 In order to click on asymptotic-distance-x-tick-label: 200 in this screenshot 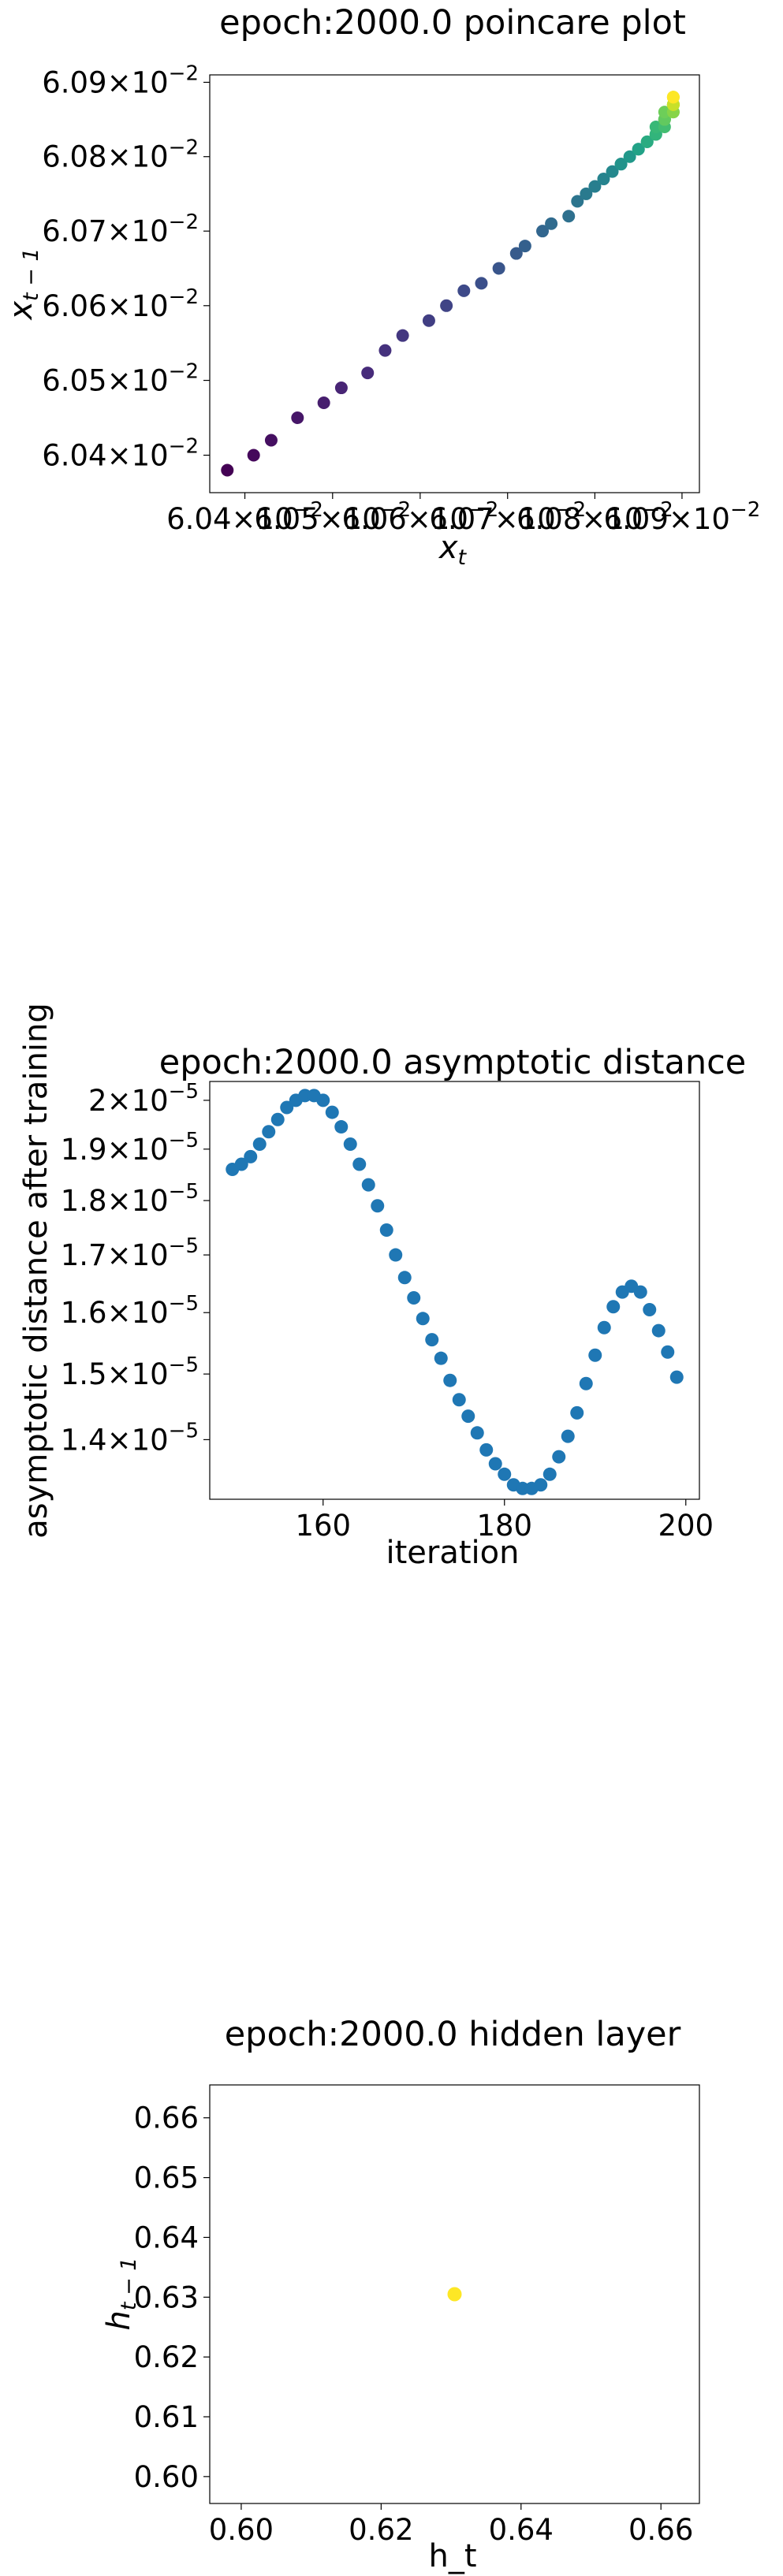, I will do `click(686, 1526)`.